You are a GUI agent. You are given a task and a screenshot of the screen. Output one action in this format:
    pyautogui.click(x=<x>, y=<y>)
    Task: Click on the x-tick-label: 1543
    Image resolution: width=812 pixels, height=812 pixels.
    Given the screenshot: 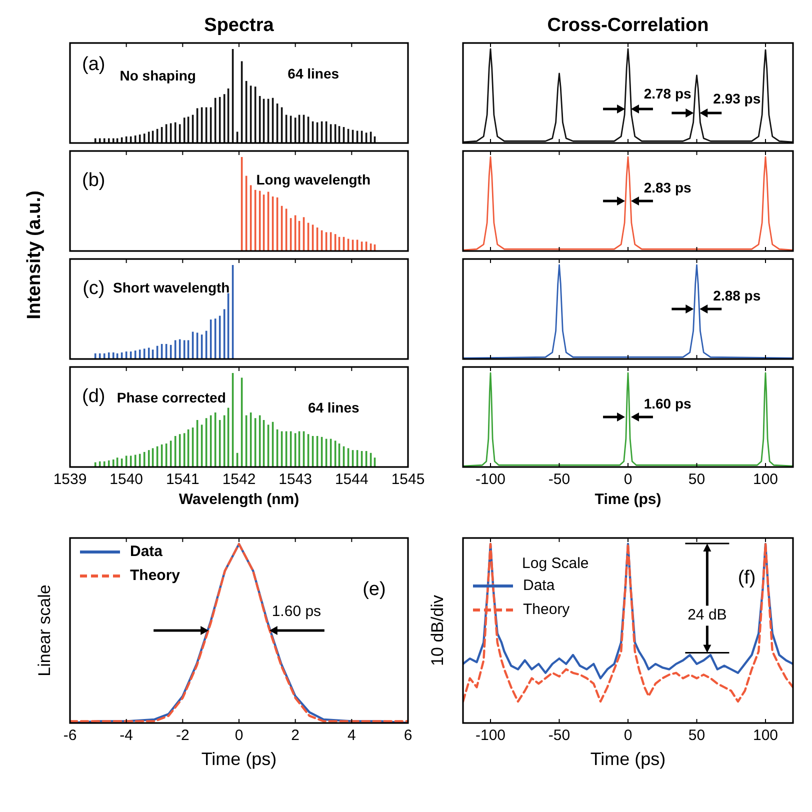 What is the action you would take?
    pyautogui.click(x=295, y=479)
    